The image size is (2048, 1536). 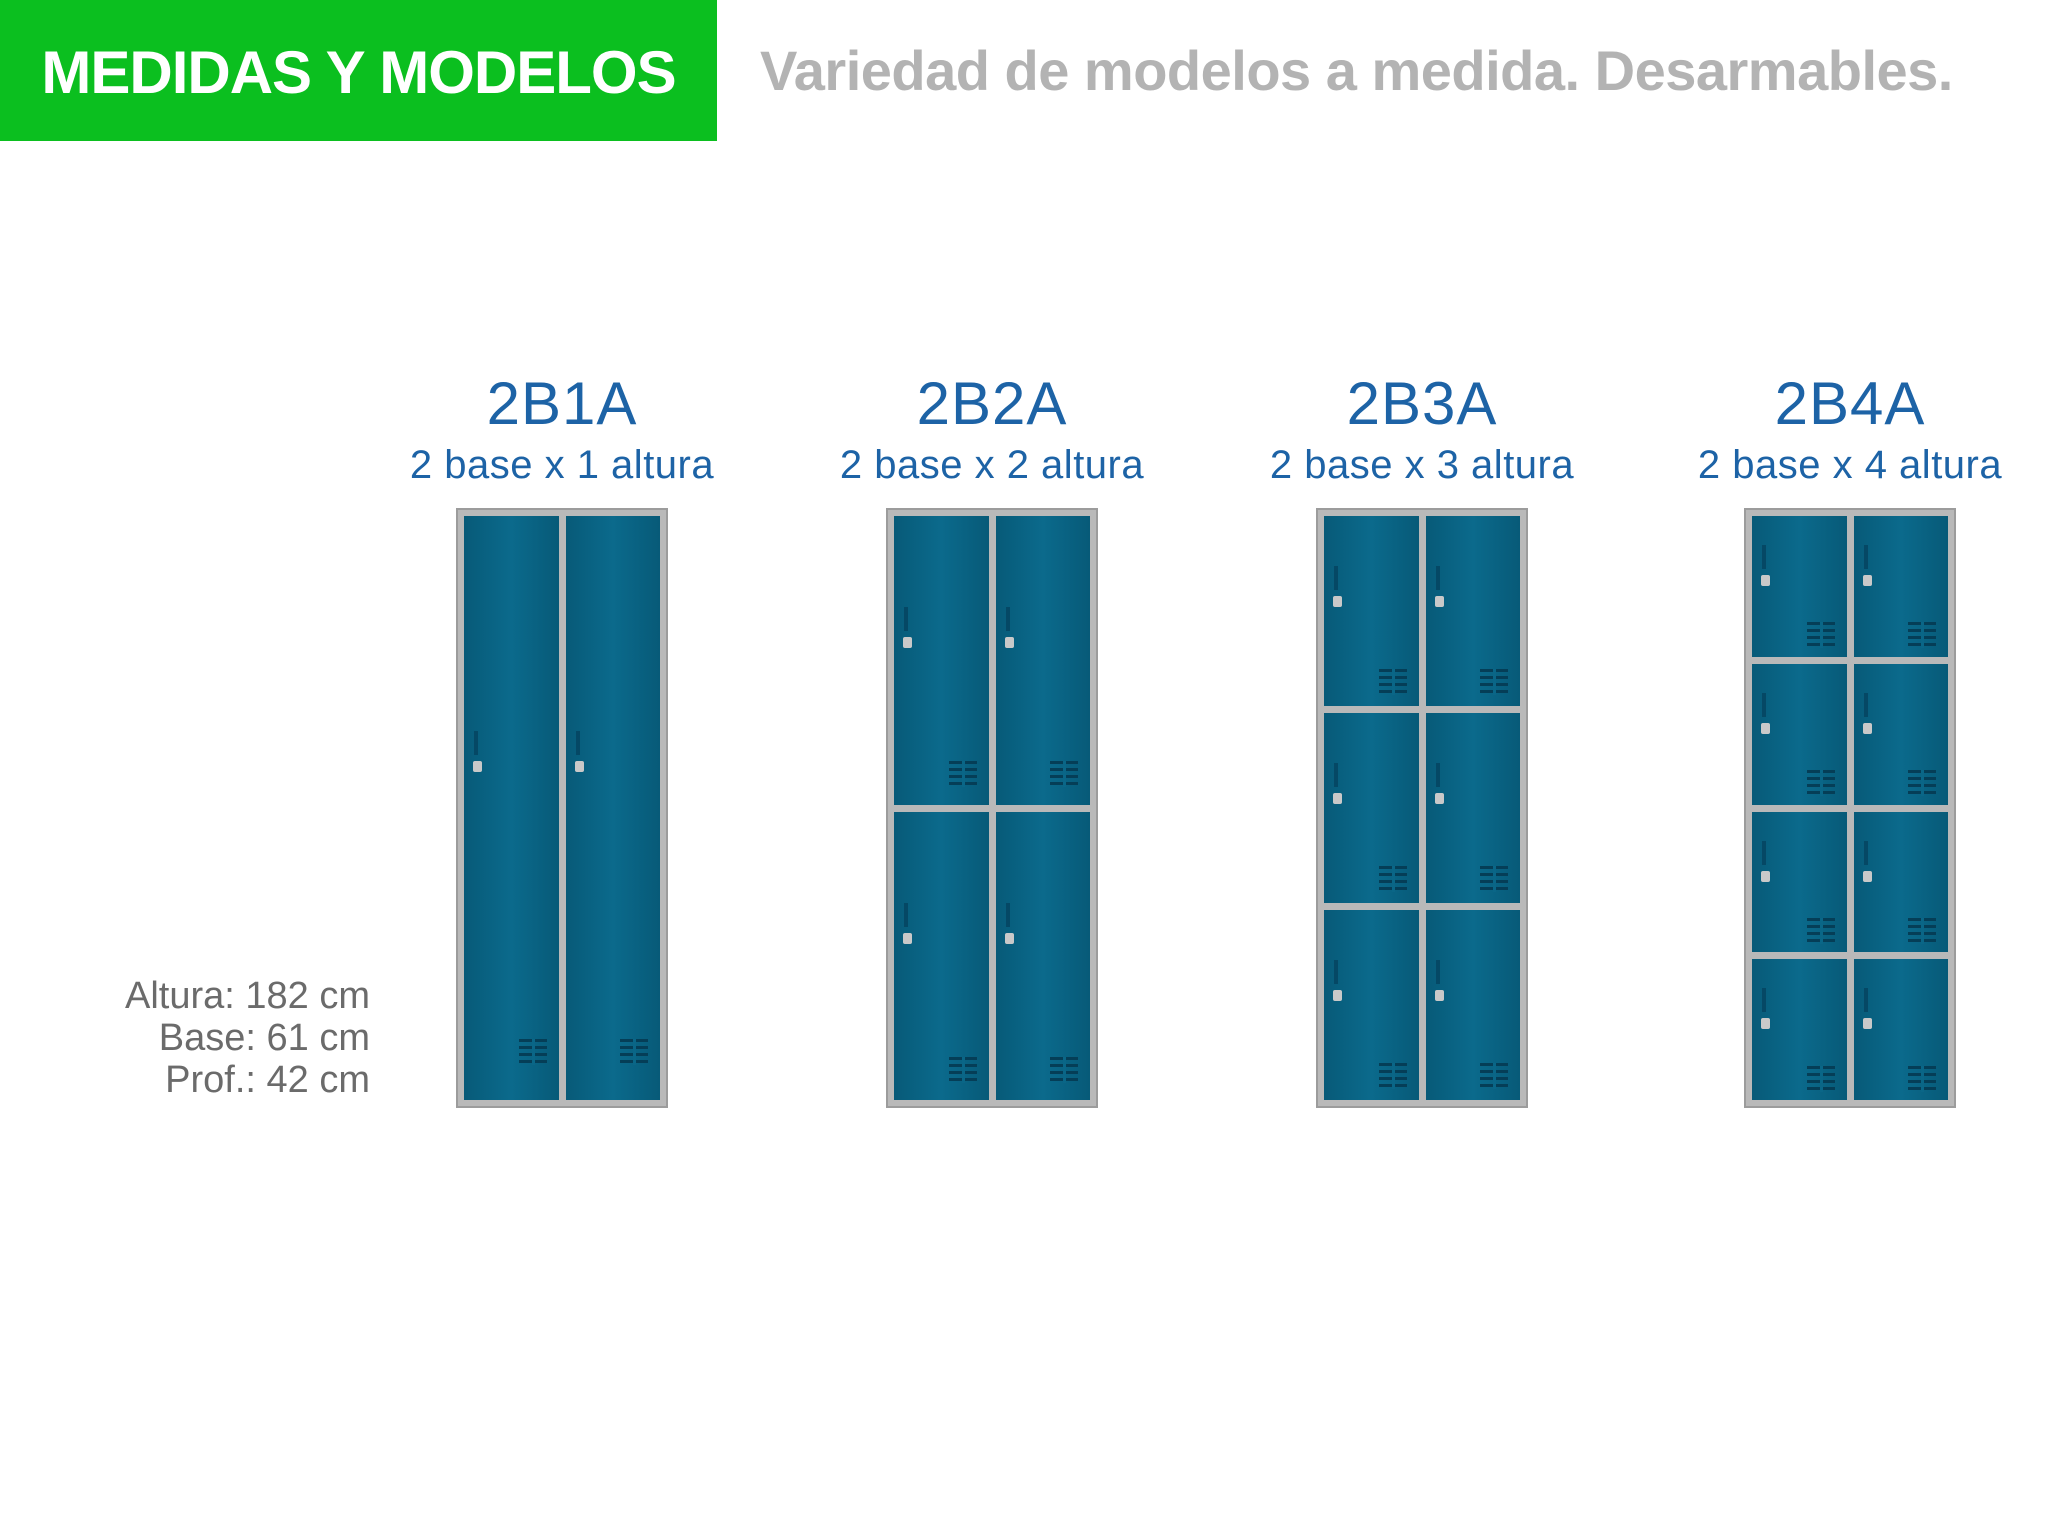 I want to click on locker-image-2b2a, so click(x=992, y=808).